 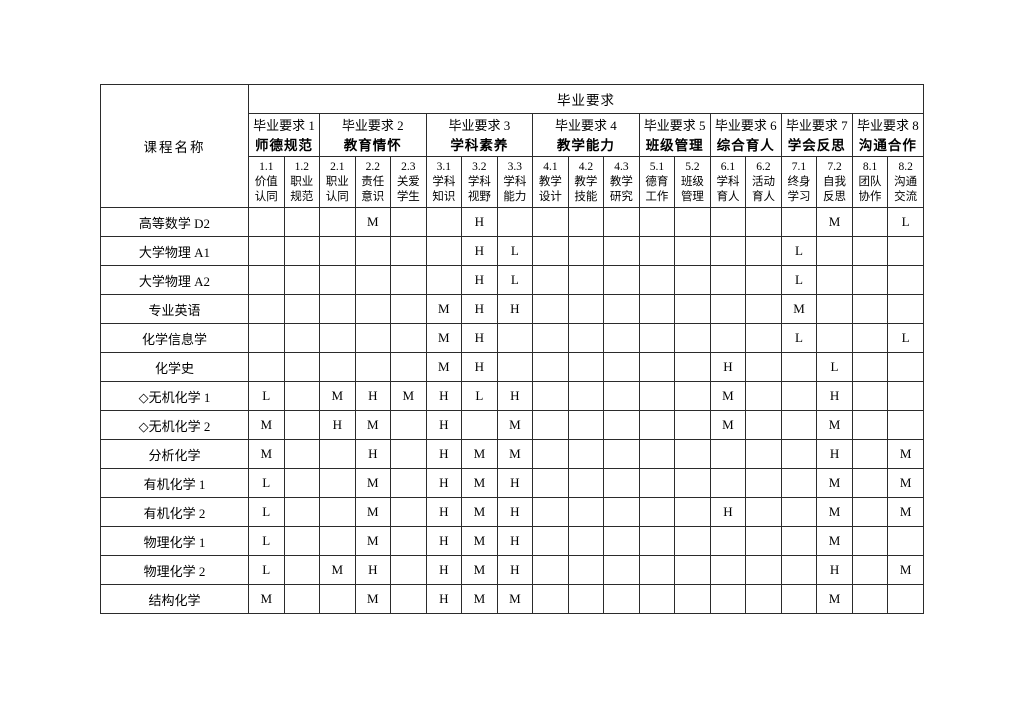 What do you see at coordinates (657, 182) in the screenshot?
I see `indicator-header-5.1: 5.1 德育 工作` at bounding box center [657, 182].